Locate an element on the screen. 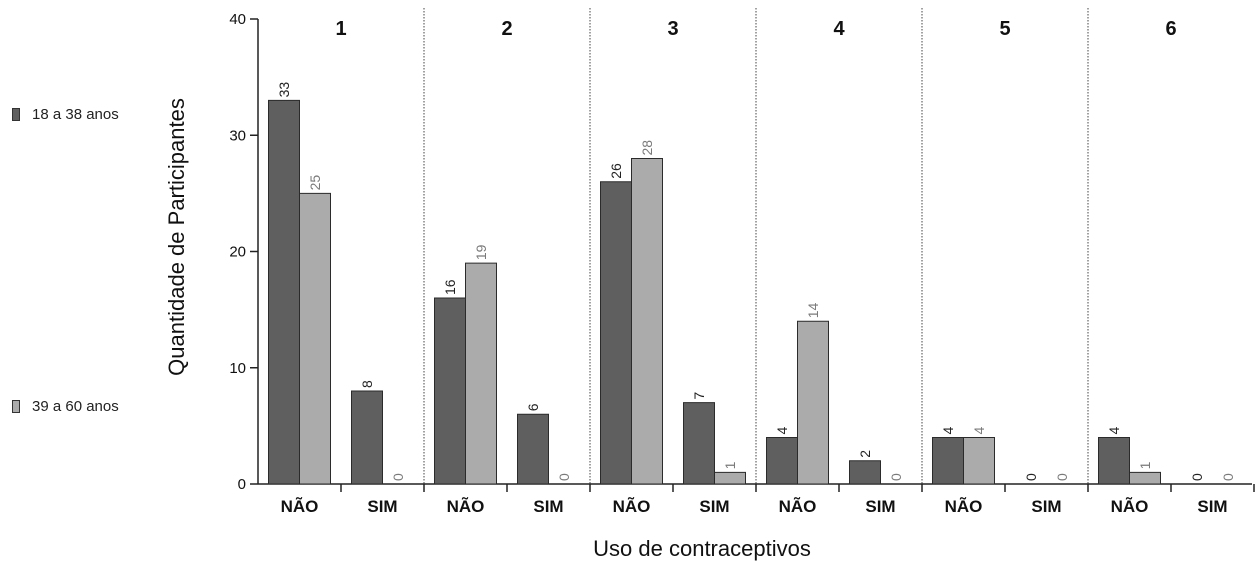 This screenshot has height=563, width=1256. x-axis-title: Uso de contraceptivos is located at coordinates (702, 548).